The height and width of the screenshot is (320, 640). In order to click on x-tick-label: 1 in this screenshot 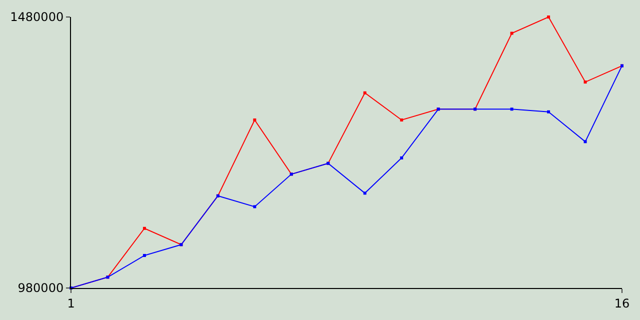, I will do `click(71, 303)`.